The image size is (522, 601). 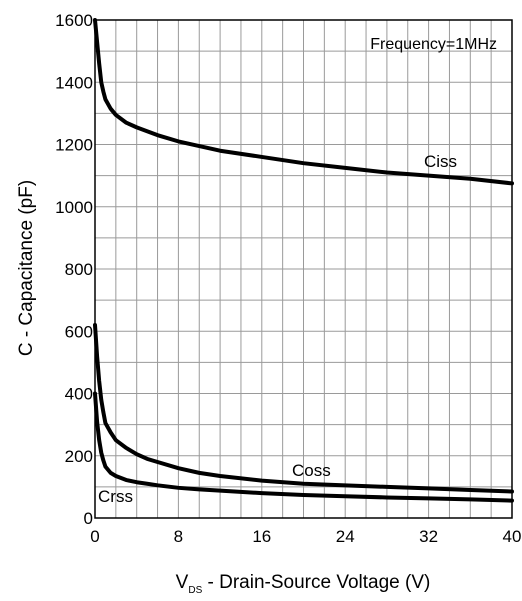 I want to click on frequency-annotation: Frequency=1MHz, so click(x=433, y=44).